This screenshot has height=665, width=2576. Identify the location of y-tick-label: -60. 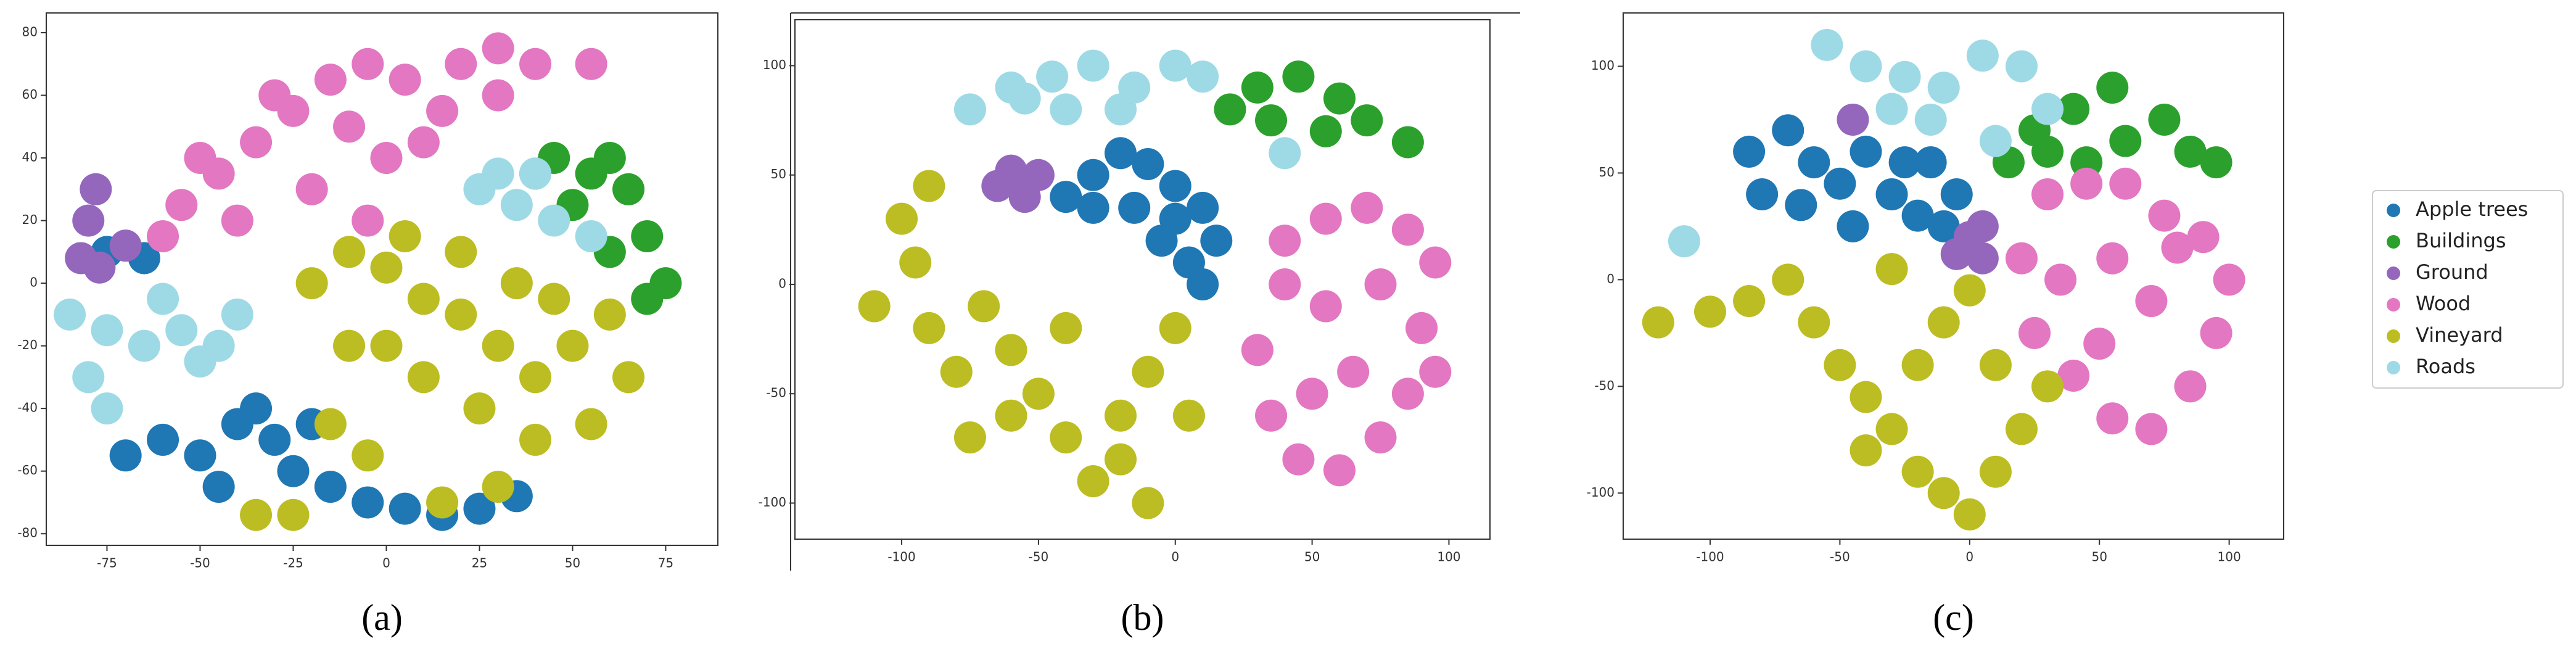
(27, 470).